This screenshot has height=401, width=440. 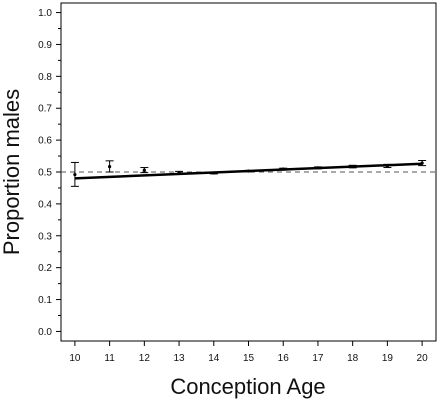 I want to click on y-tick-label: 0.2, so click(x=45, y=268).